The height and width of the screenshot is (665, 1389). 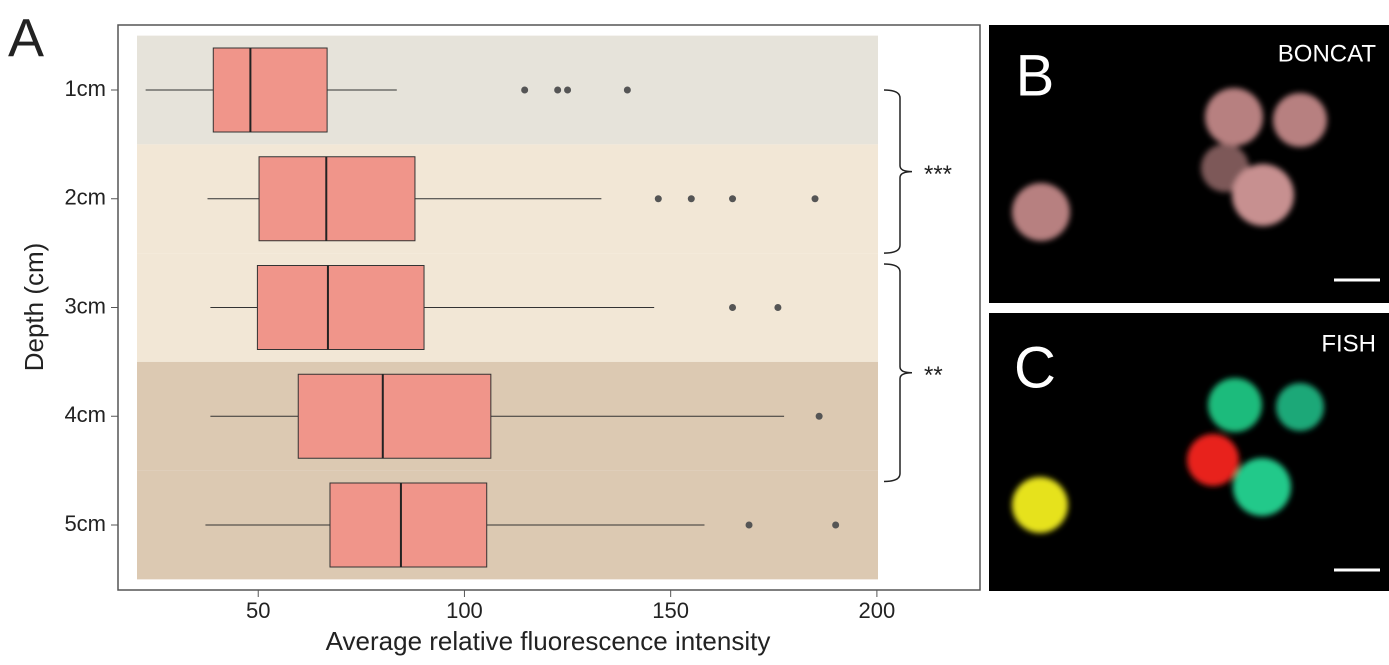 What do you see at coordinates (85, 197) in the screenshot?
I see `y-tick-label: 2cm` at bounding box center [85, 197].